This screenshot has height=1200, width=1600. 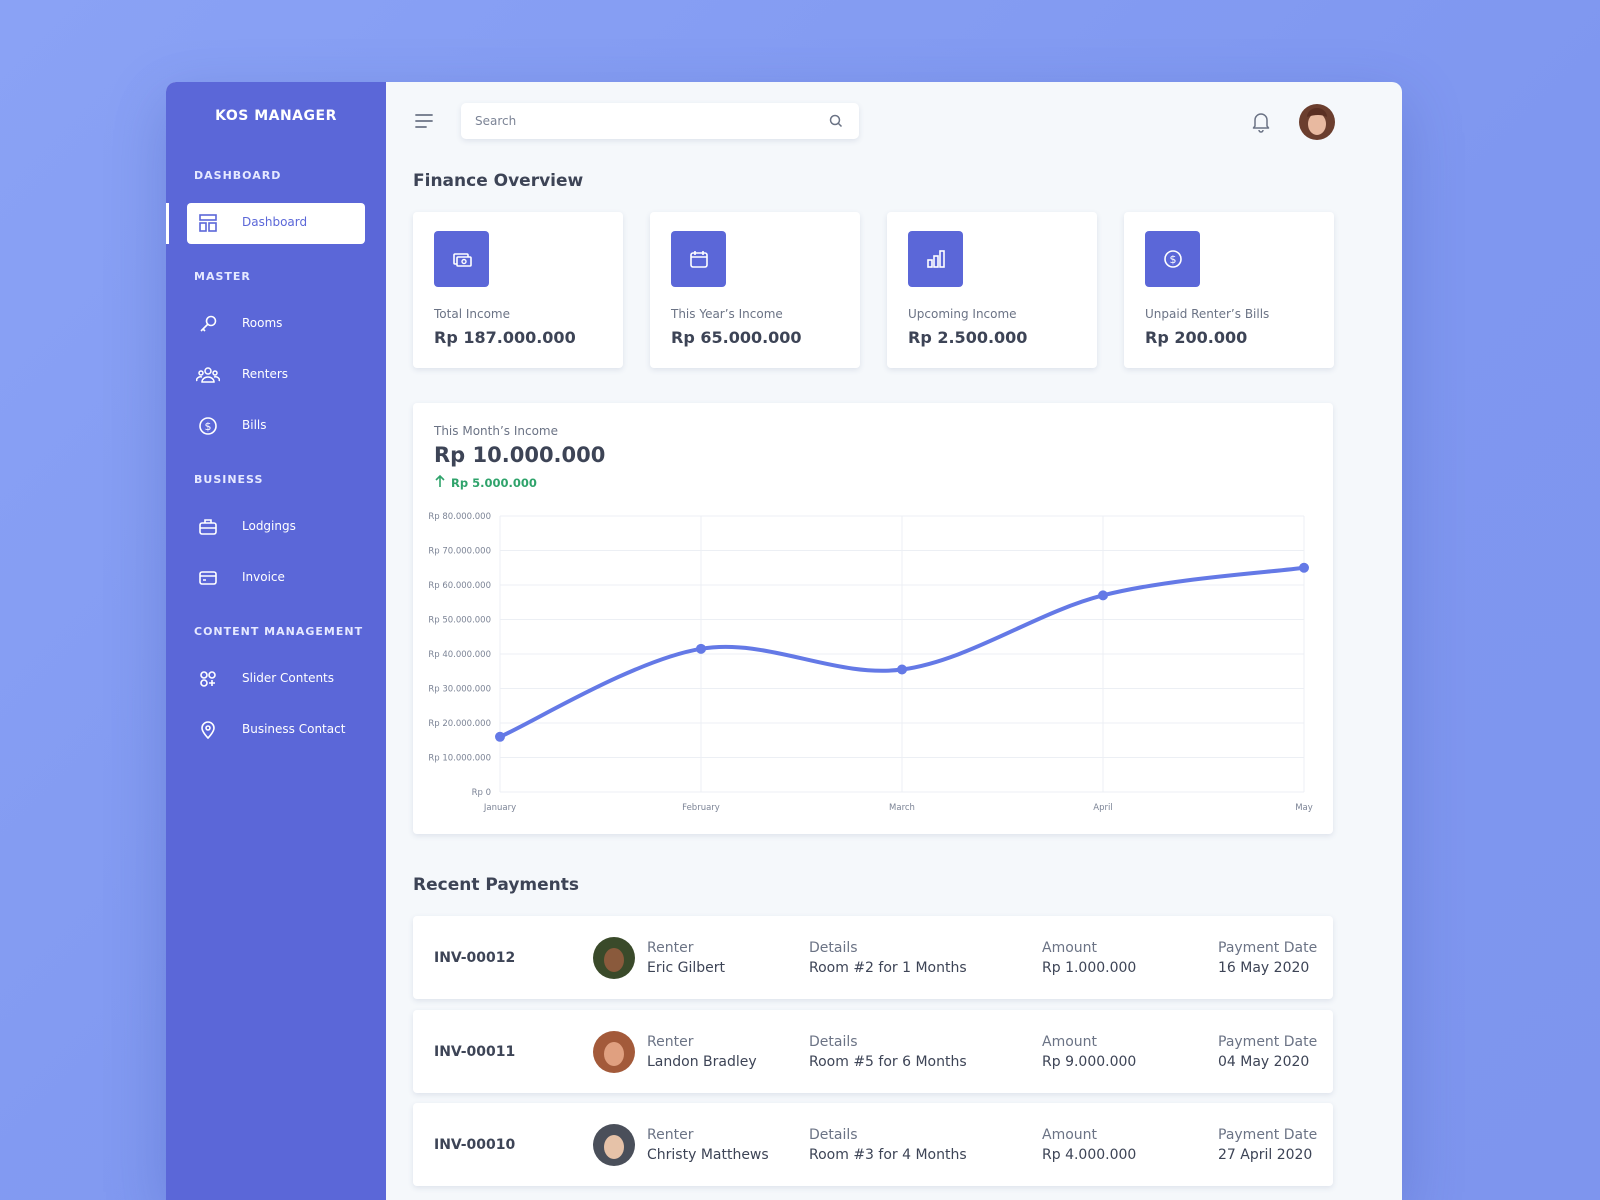 What do you see at coordinates (992, 290) in the screenshot?
I see `stat-card: Upcoming Income Rp 2.500.000` at bounding box center [992, 290].